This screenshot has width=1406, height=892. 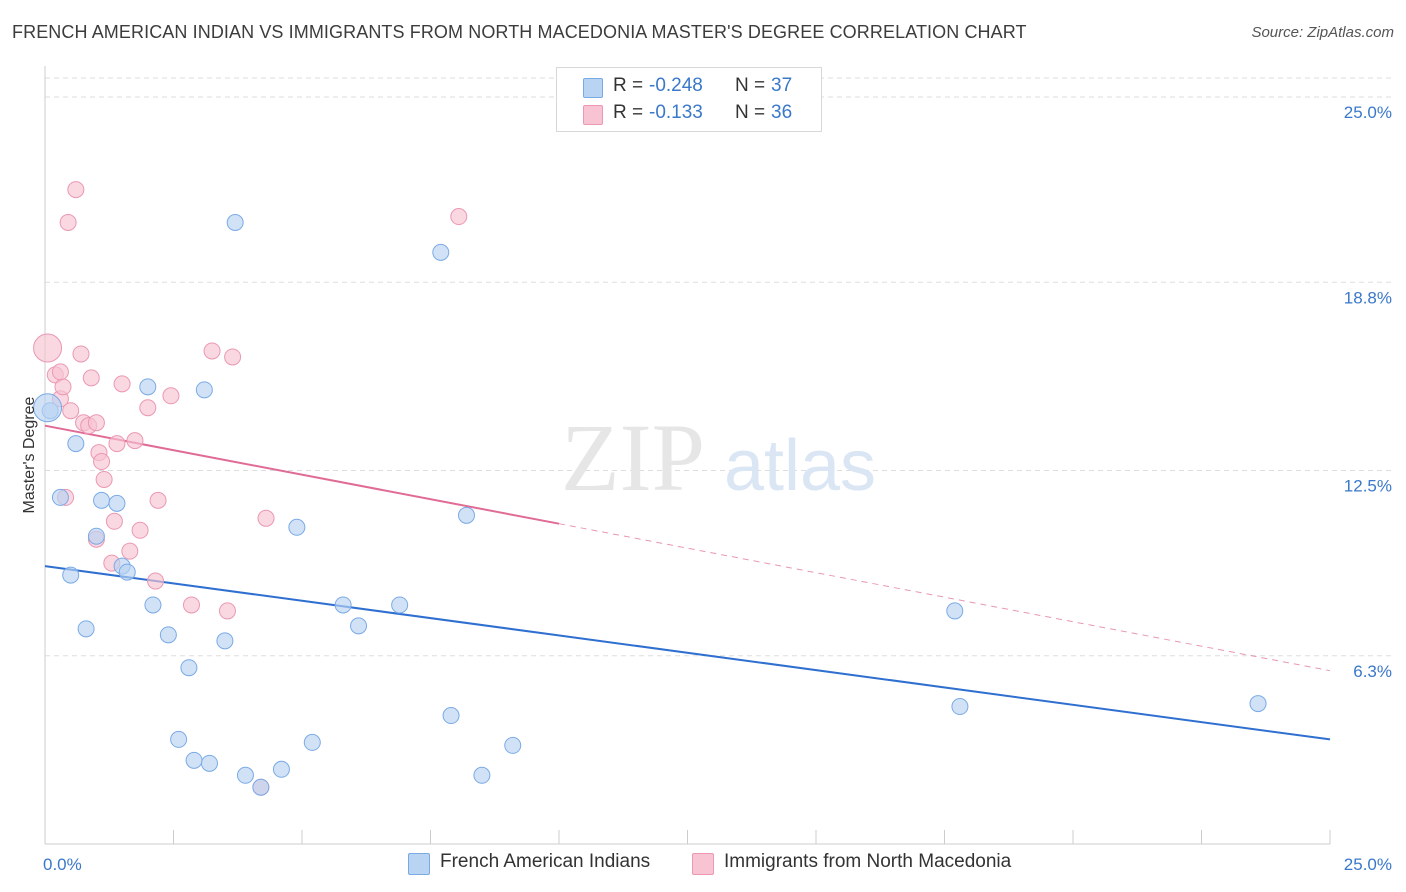 I want to click on x-tick-label: 0.0%, so click(x=62, y=864).